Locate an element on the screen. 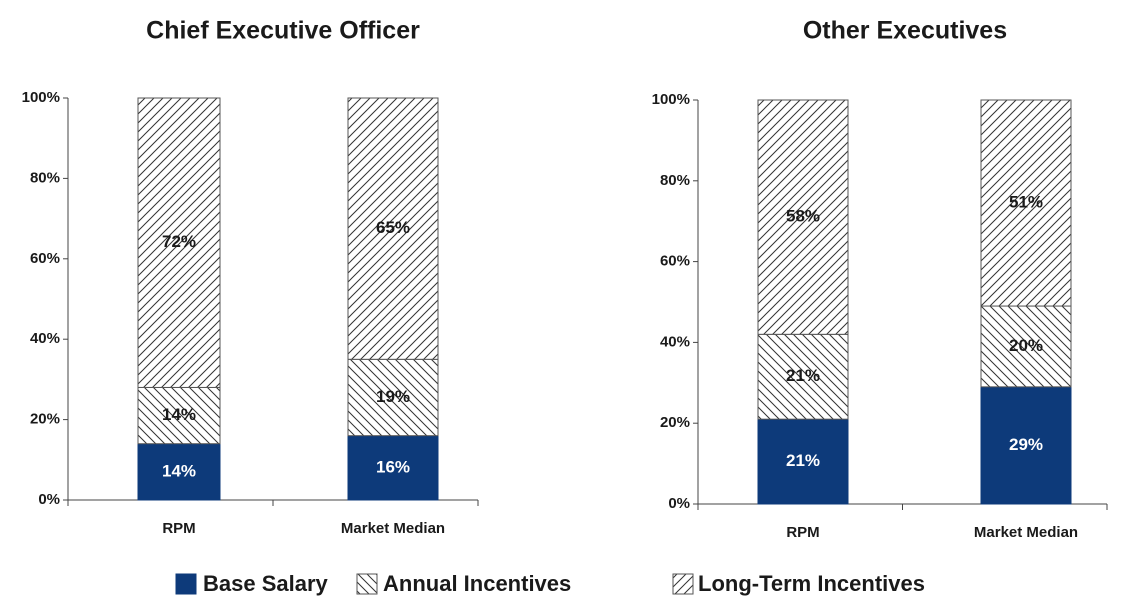 This screenshot has height=601, width=1127. value-label: 72% is located at coordinates (179, 241).